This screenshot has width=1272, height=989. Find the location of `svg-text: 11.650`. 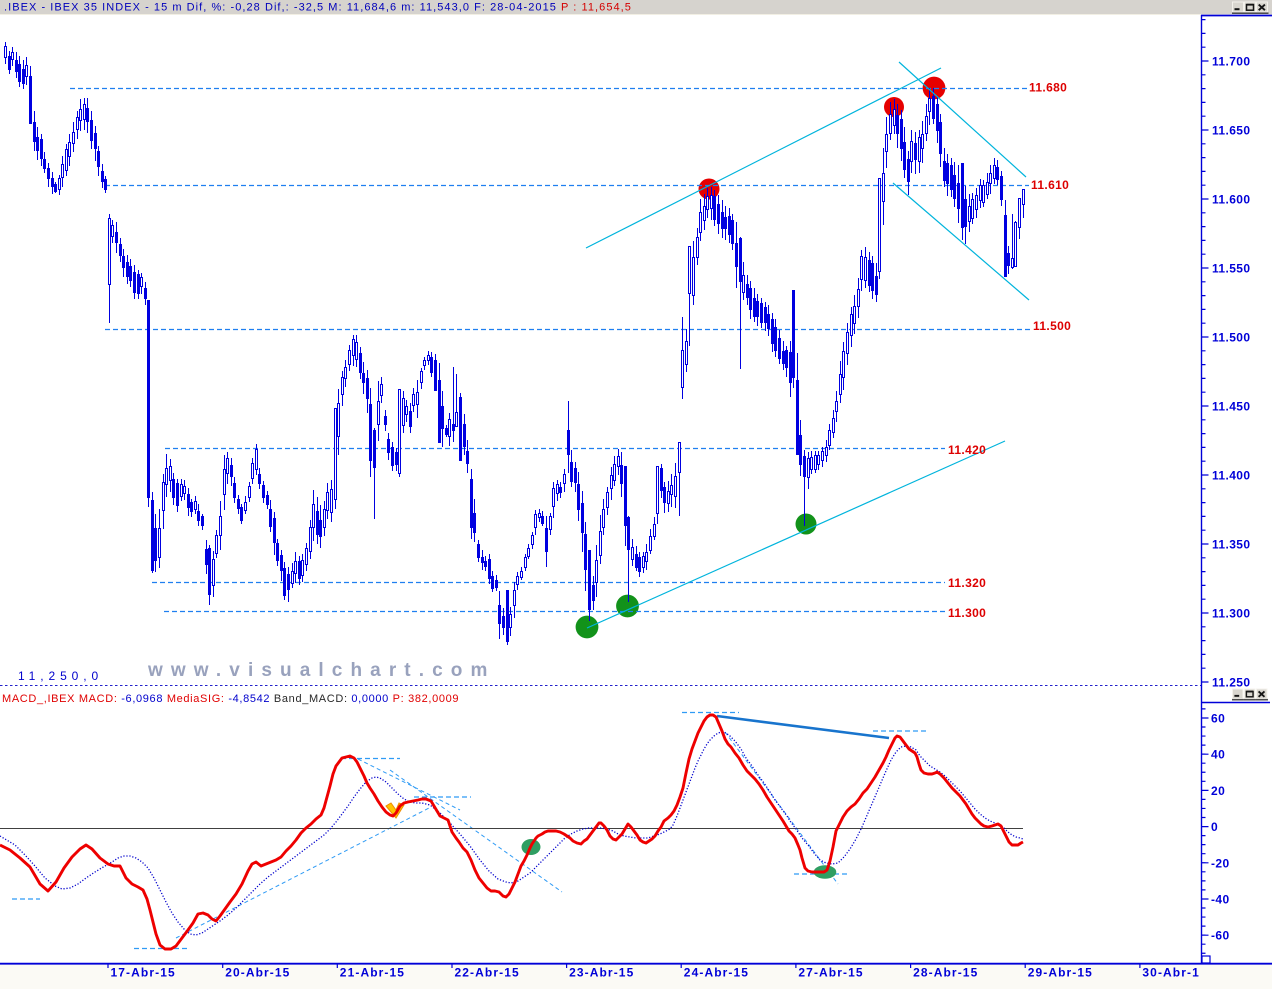

svg-text: 11.650 is located at coordinates (1231, 131).